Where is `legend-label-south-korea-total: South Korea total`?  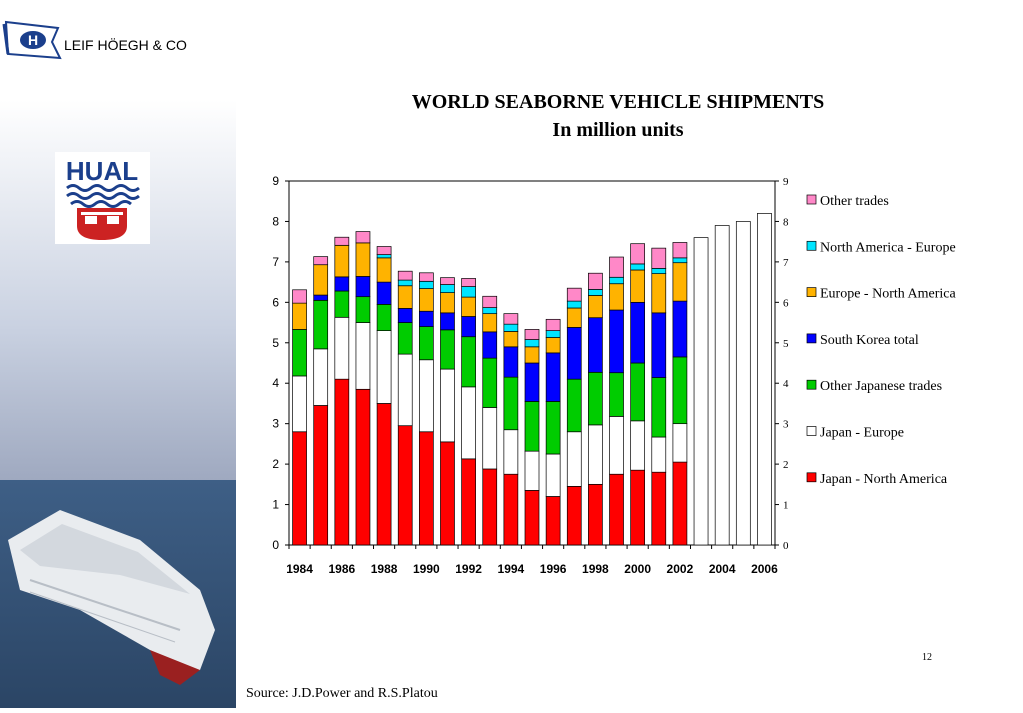 legend-label-south-korea-total: South Korea total is located at coordinates (869, 340).